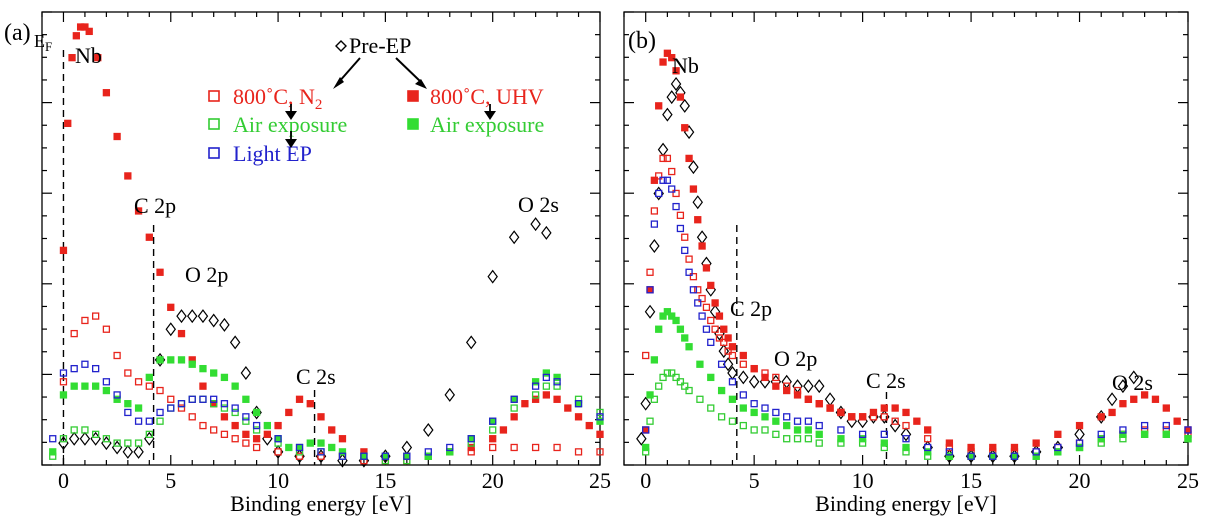  Describe the element at coordinates (1188, 480) in the screenshot. I see `x-tick-label: 25` at that location.